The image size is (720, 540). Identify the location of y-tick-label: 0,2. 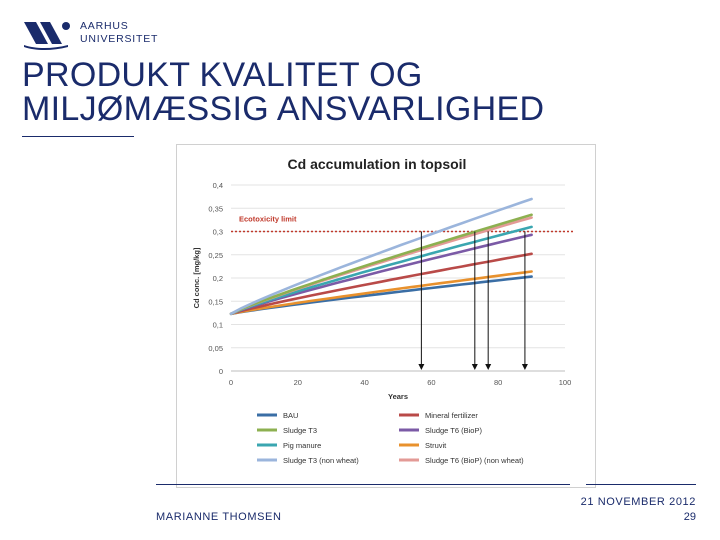
(218, 278).